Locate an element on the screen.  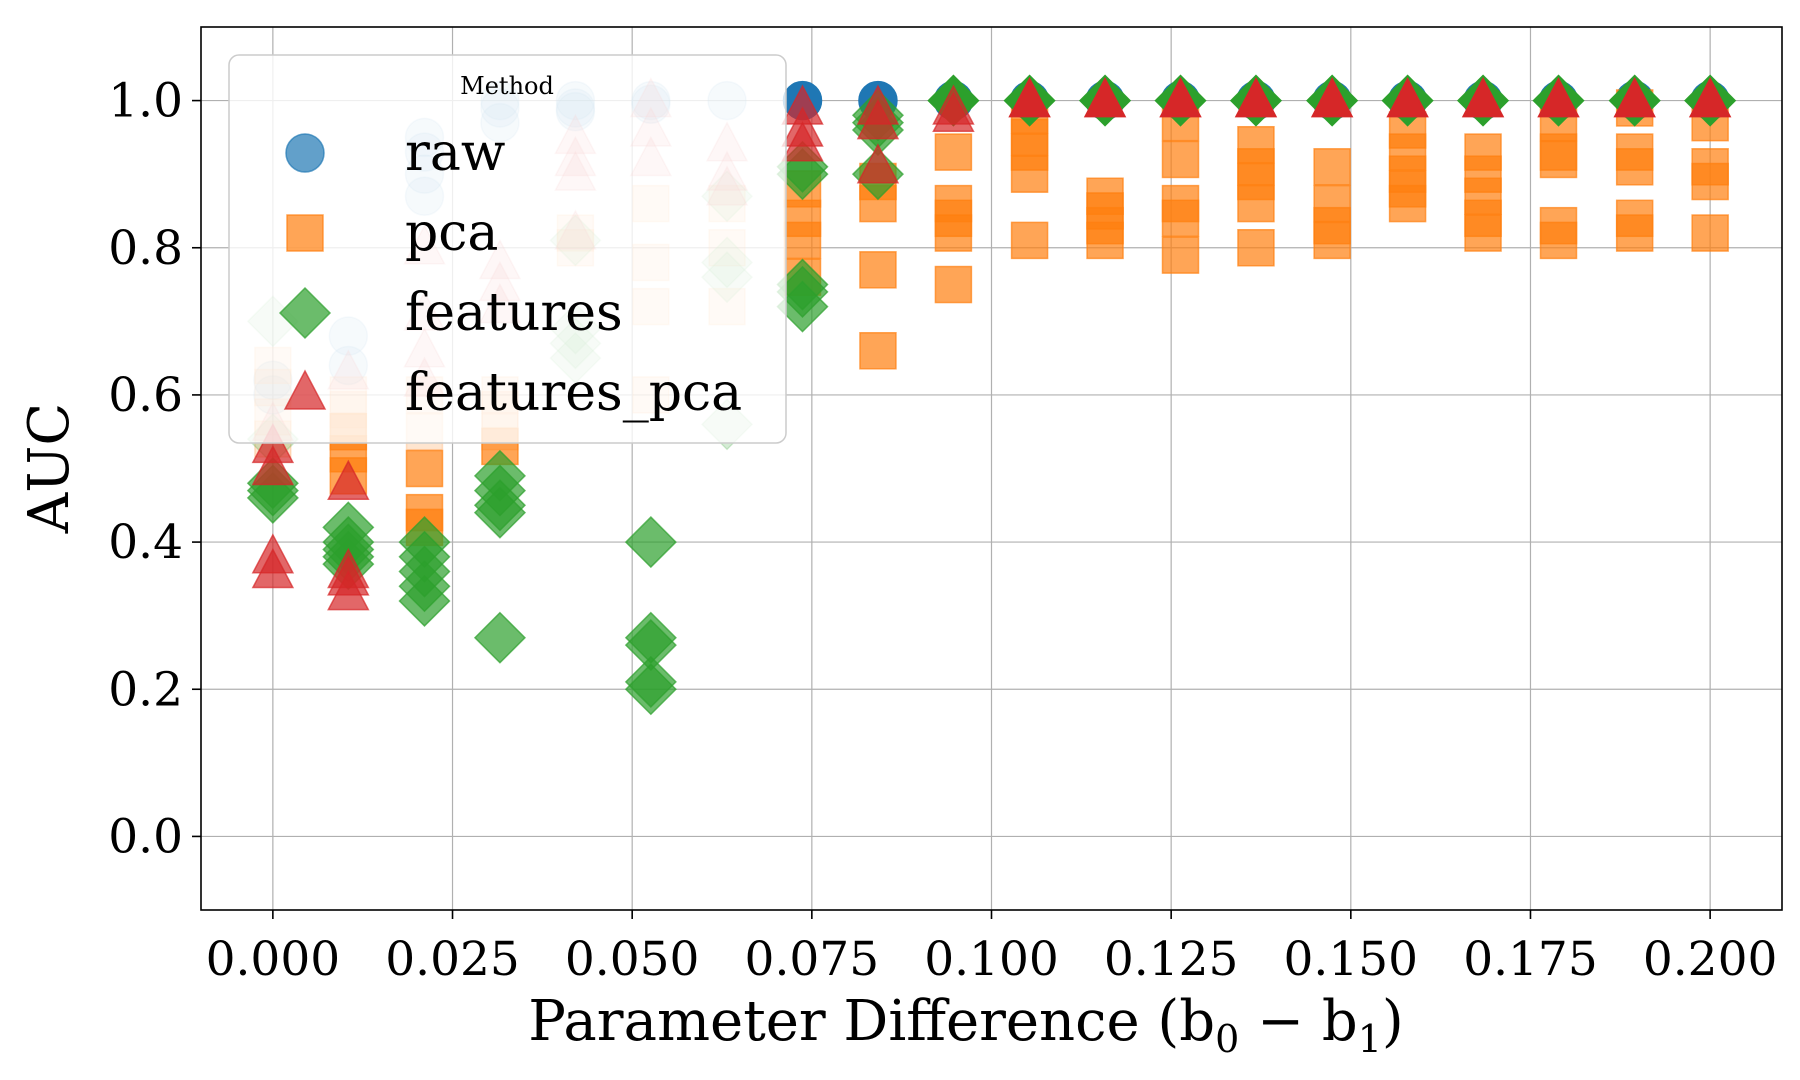
y-tick-label: 1.0 is located at coordinates (145, 101).